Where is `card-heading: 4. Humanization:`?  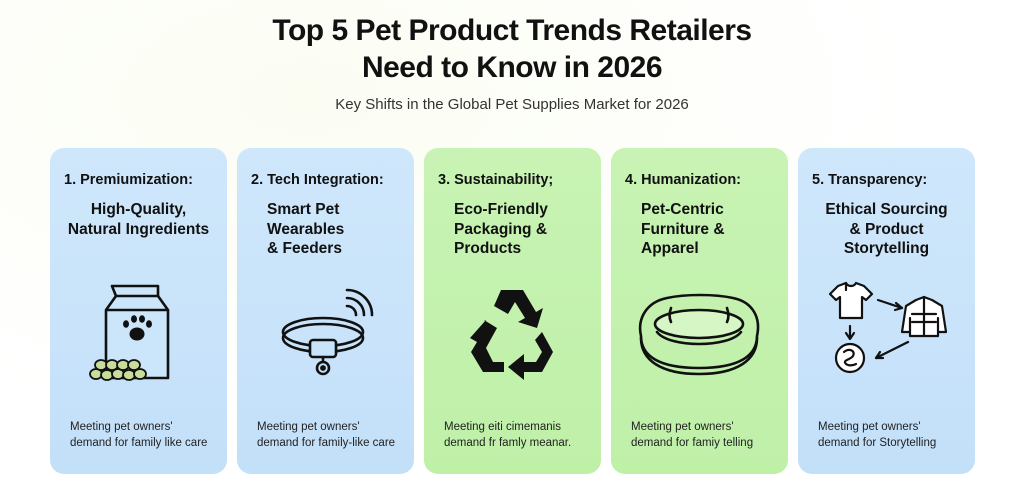
card-heading: 4. Humanization: is located at coordinates (683, 180).